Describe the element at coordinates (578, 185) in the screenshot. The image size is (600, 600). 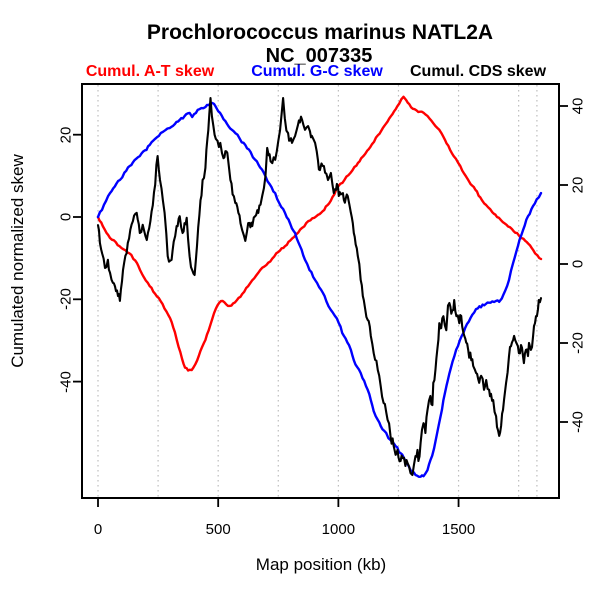
I see `y-right-tick-label: 20` at that location.